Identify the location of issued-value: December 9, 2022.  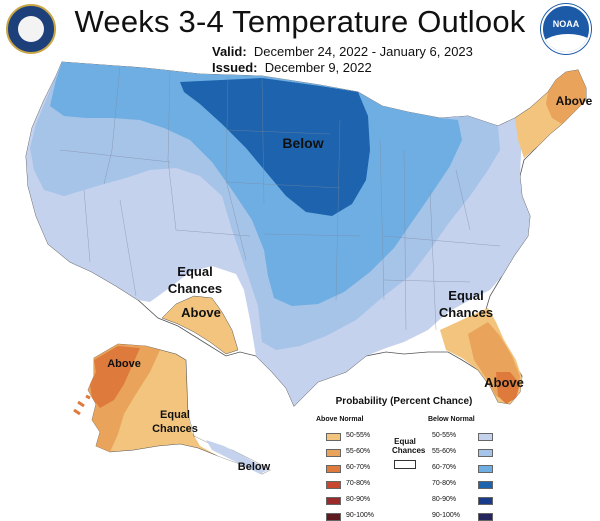
(318, 67).